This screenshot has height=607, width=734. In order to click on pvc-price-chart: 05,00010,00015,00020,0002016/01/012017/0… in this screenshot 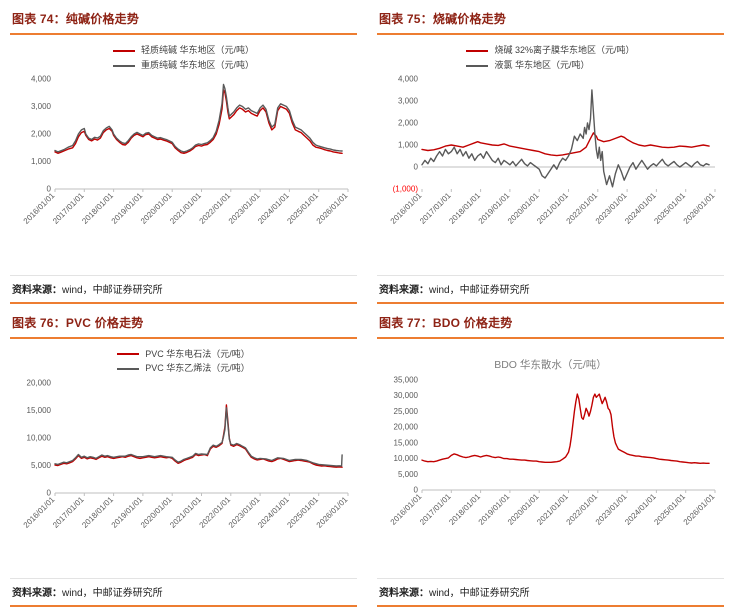, I will do `click(186, 454)`.